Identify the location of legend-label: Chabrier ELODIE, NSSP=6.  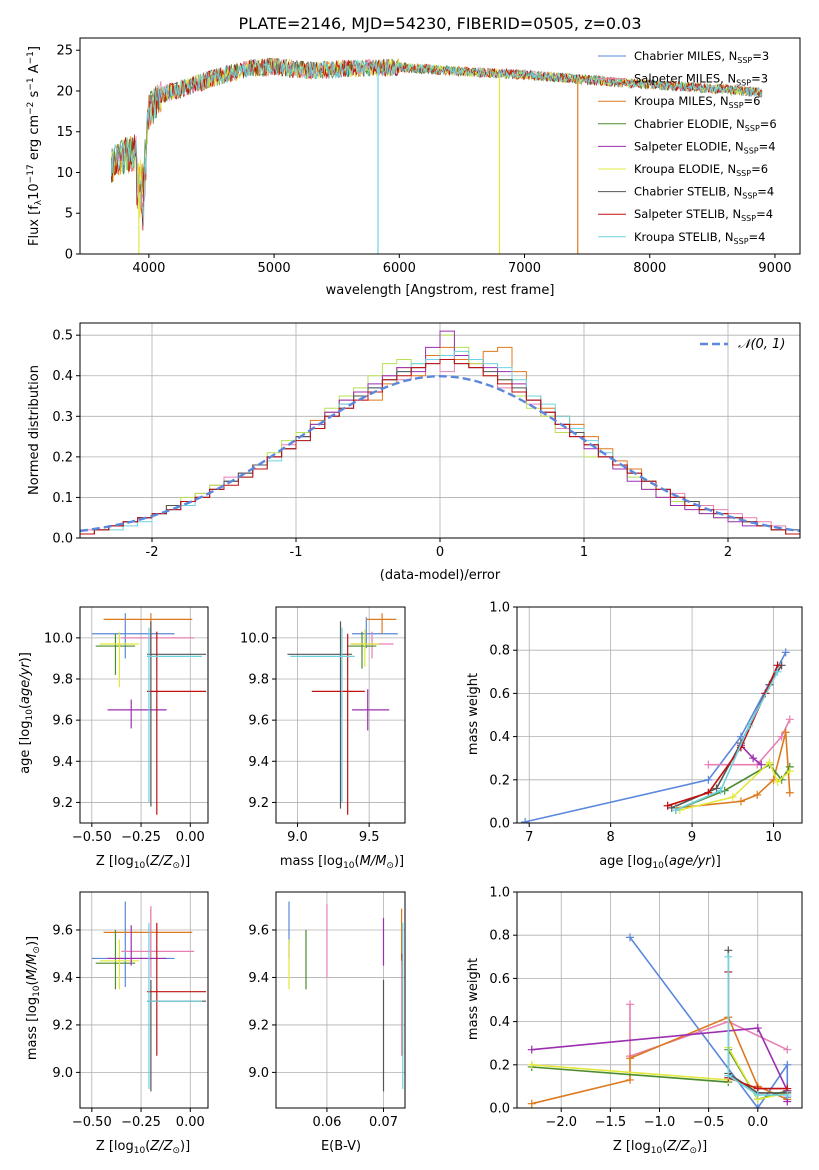
(705, 125).